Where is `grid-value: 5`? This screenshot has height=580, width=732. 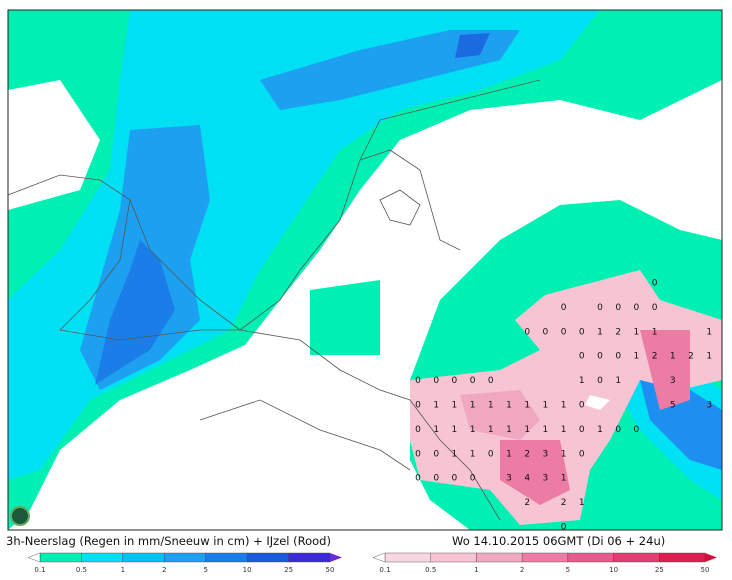 grid-value: 5 is located at coordinates (673, 406).